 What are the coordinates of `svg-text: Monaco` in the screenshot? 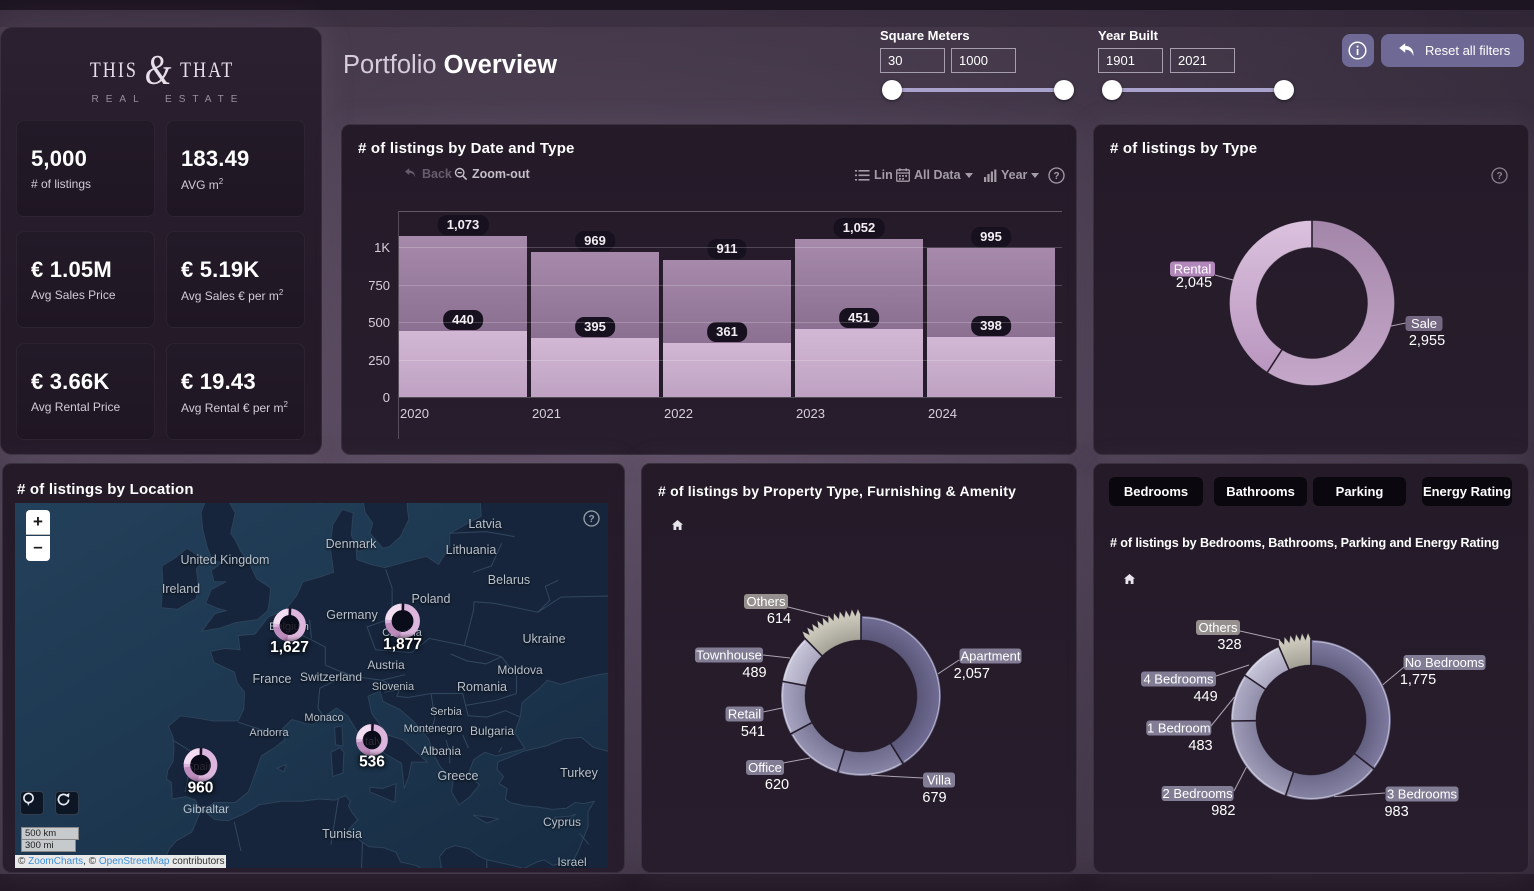 It's located at (323, 718).